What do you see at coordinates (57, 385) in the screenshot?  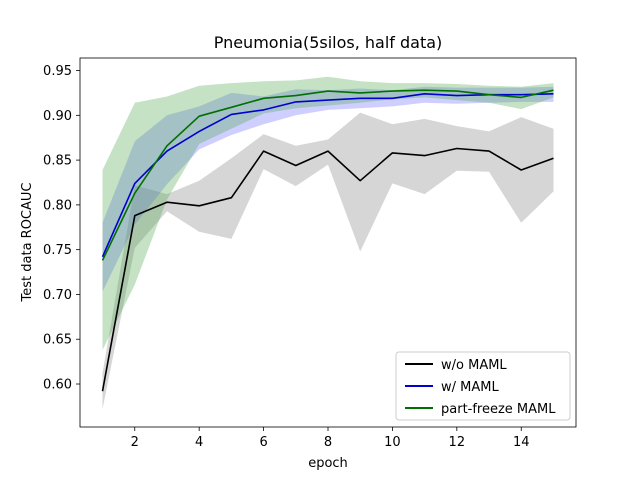 I see `y-tick-label: 0.60` at bounding box center [57, 385].